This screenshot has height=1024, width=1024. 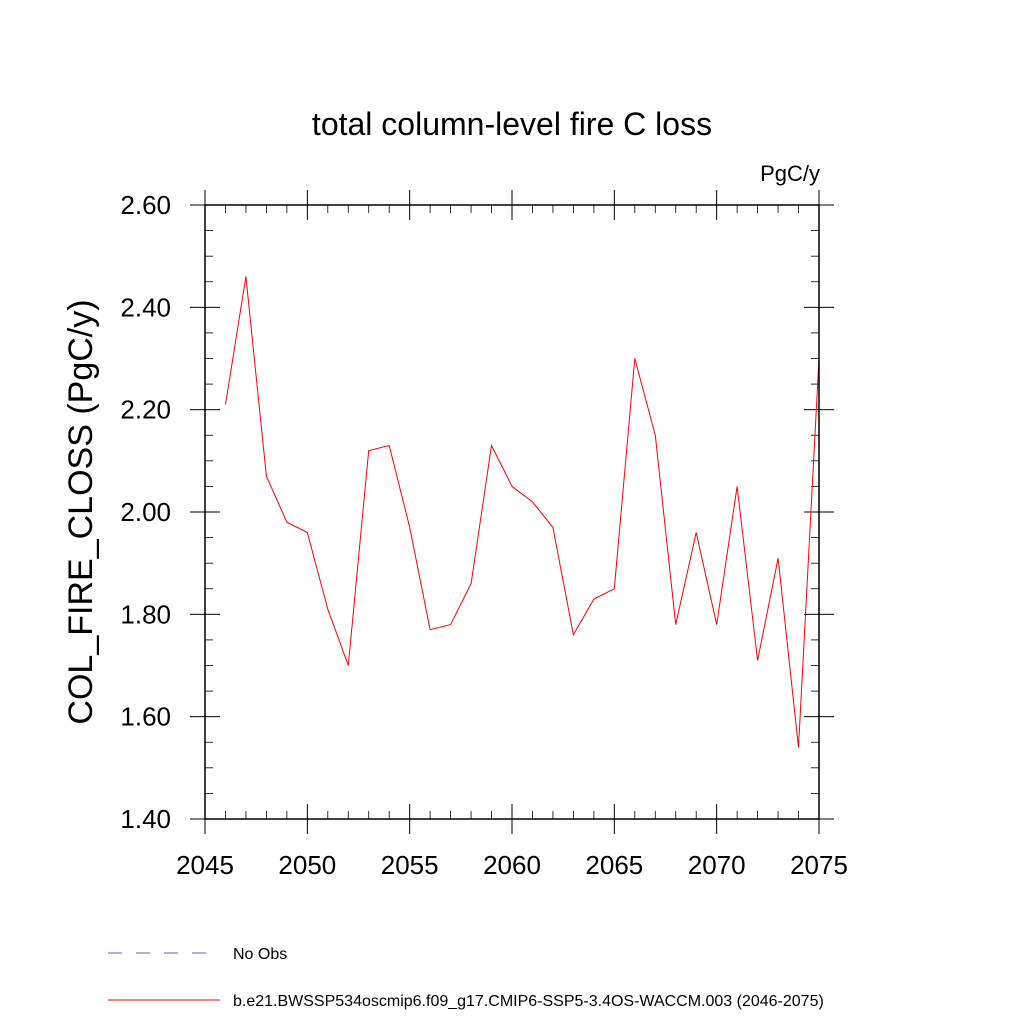 What do you see at coordinates (145, 307) in the screenshot?
I see `y-tick-label: 2.40` at bounding box center [145, 307].